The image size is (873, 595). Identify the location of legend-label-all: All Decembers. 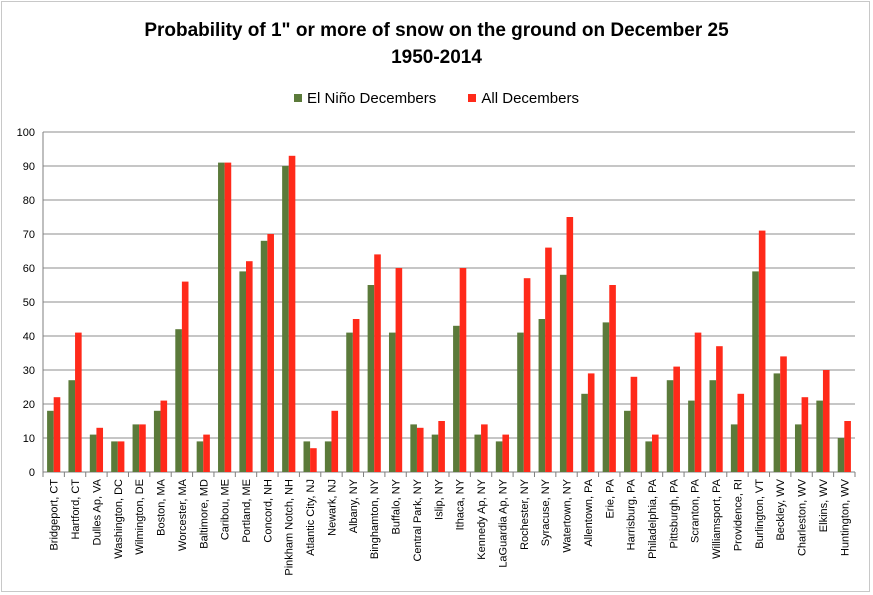
(530, 98).